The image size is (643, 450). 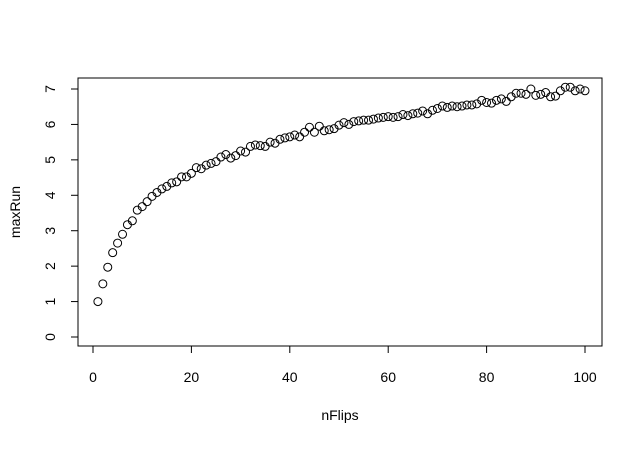 What do you see at coordinates (290, 377) in the screenshot?
I see `x-tick-label: 40` at bounding box center [290, 377].